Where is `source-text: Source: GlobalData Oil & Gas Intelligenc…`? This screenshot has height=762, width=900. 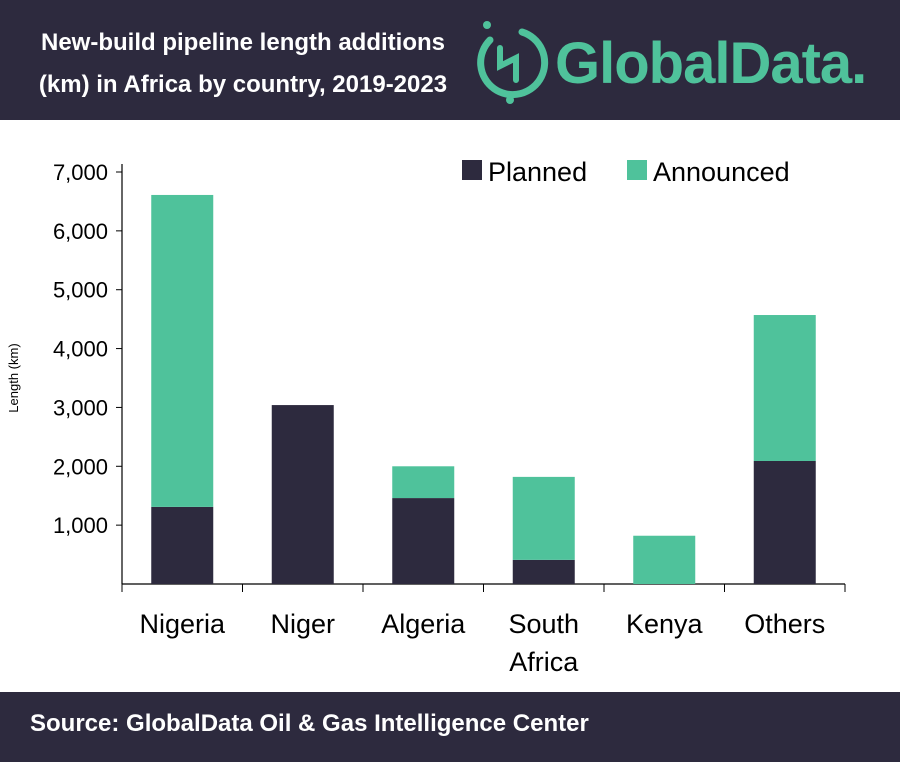
source-text: Source: GlobalData Oil & Gas Intelligenc… is located at coordinates (309, 723).